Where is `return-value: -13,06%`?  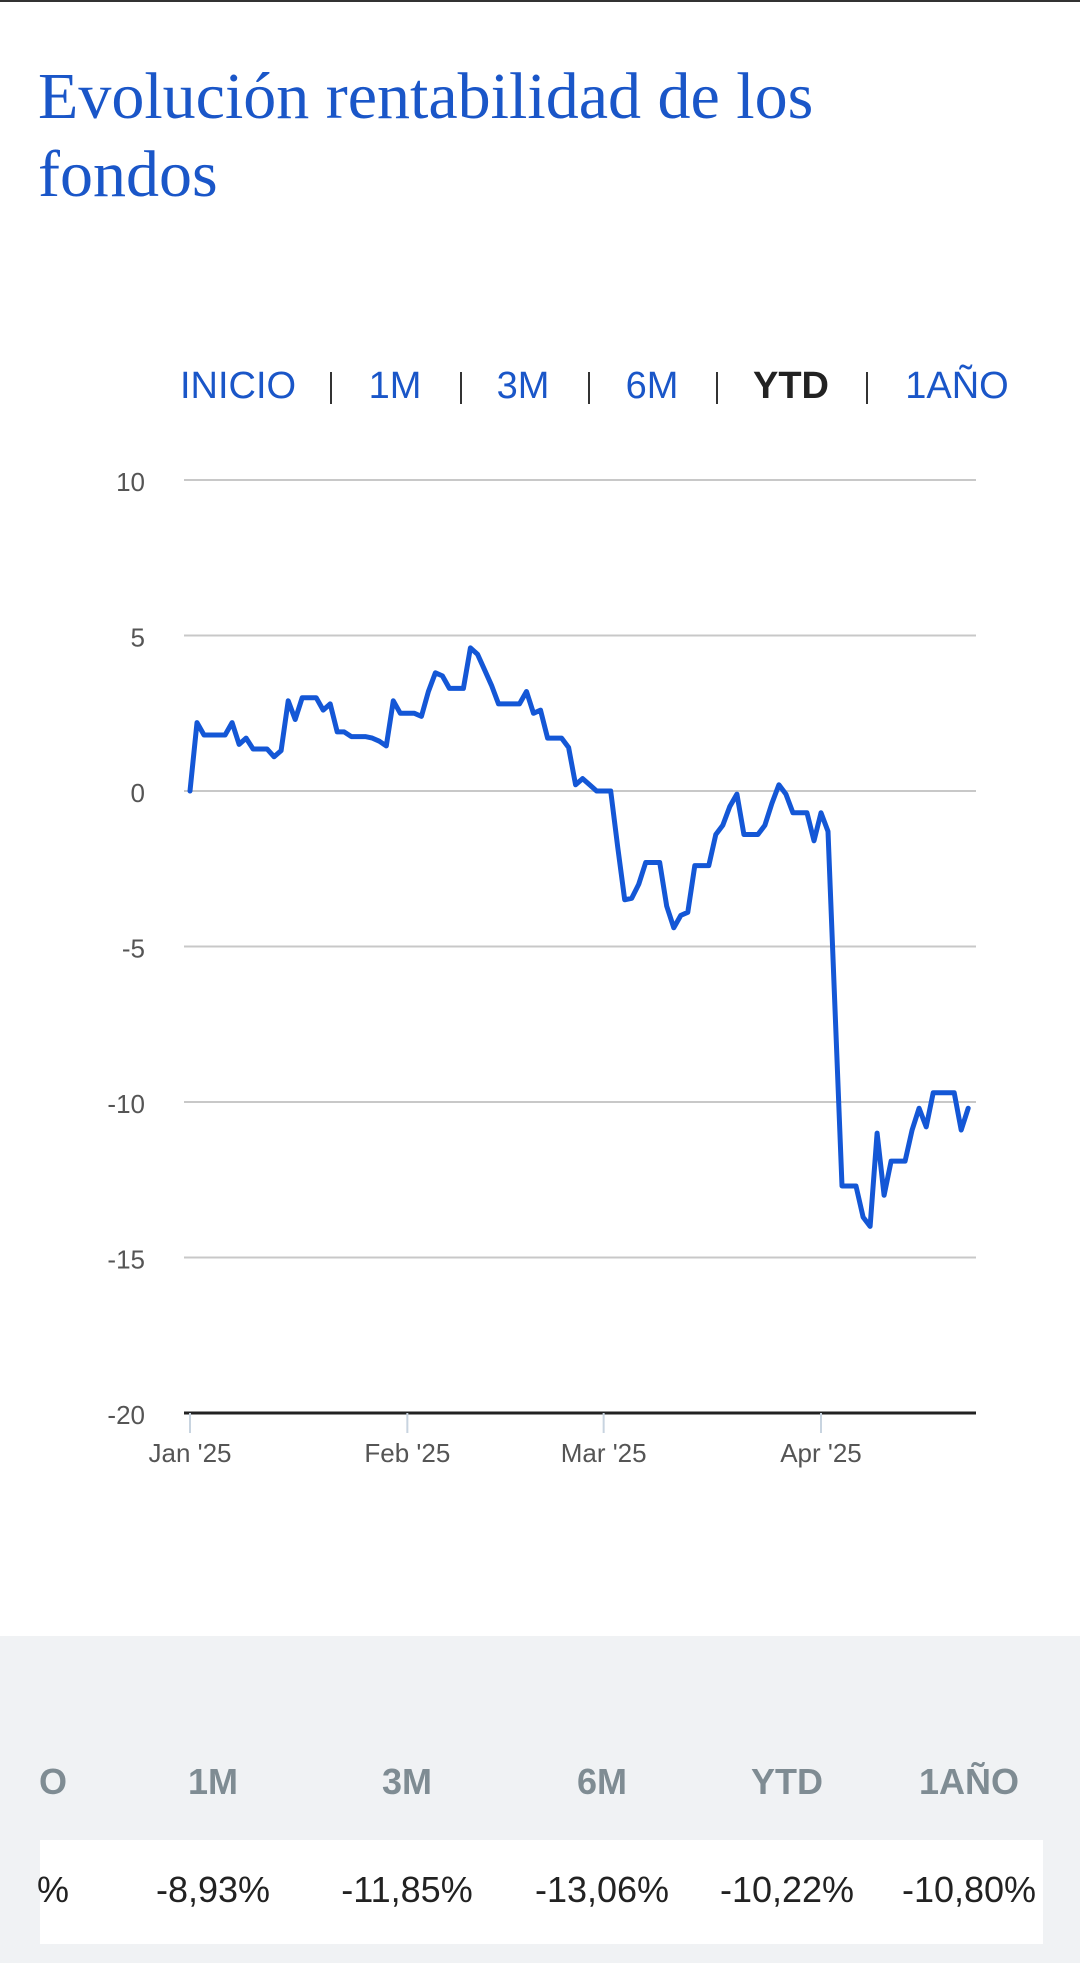
return-value: -13,06% is located at coordinates (602, 1889).